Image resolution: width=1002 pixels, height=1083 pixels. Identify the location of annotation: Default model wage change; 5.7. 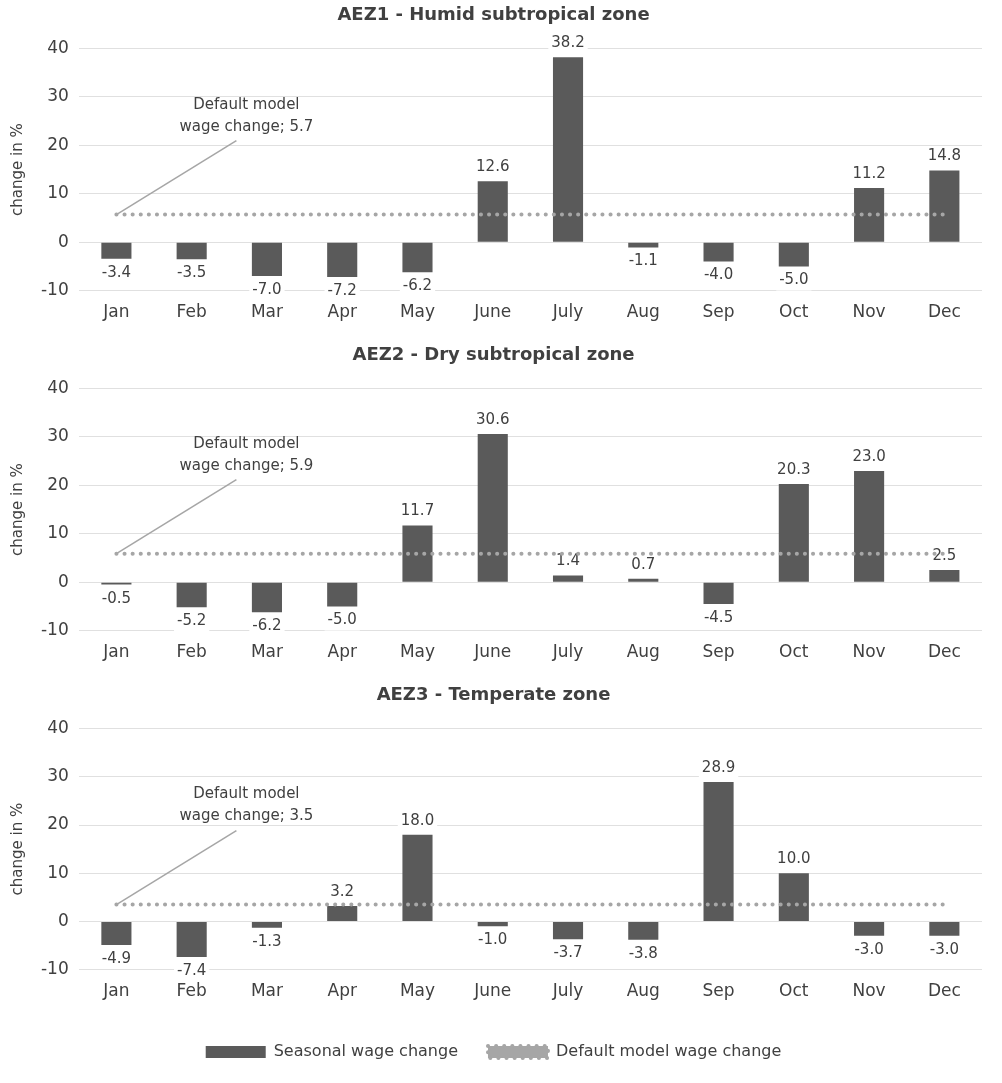
(246, 114).